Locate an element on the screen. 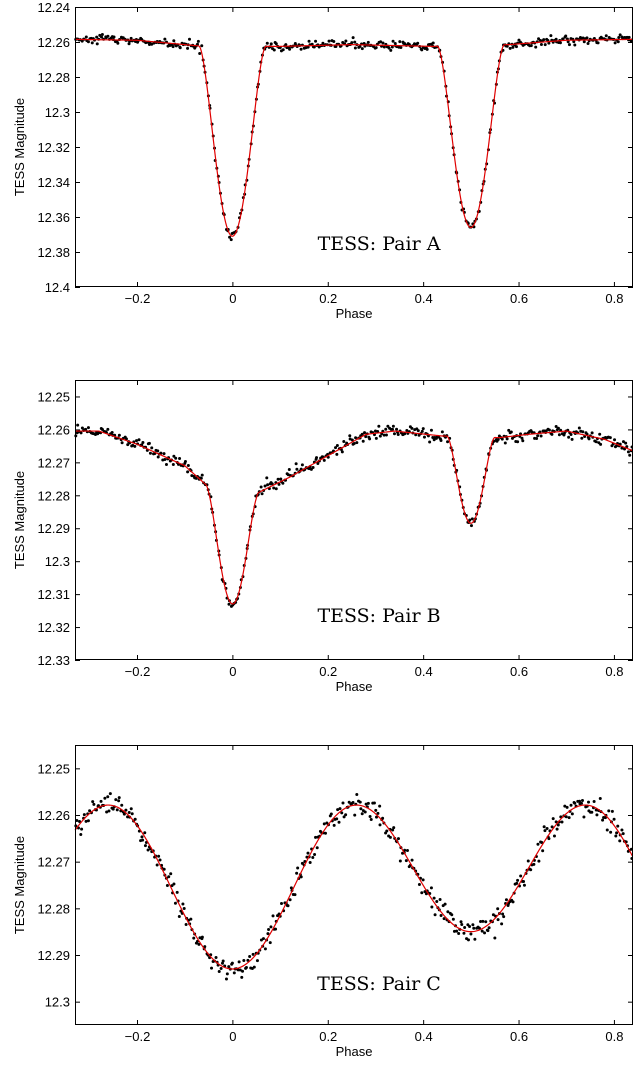  y-tick-label: 12.3 is located at coordinates (57, 1002).